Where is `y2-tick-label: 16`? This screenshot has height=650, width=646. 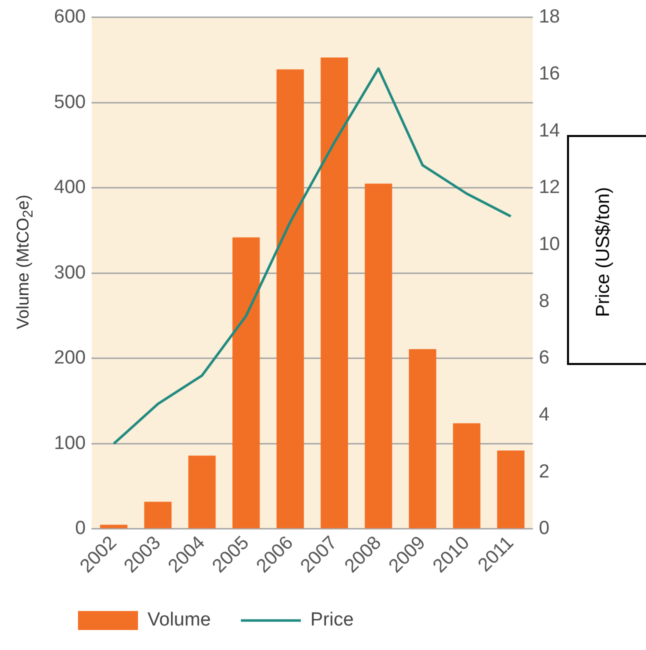 y2-tick-label: 16 is located at coordinates (549, 73).